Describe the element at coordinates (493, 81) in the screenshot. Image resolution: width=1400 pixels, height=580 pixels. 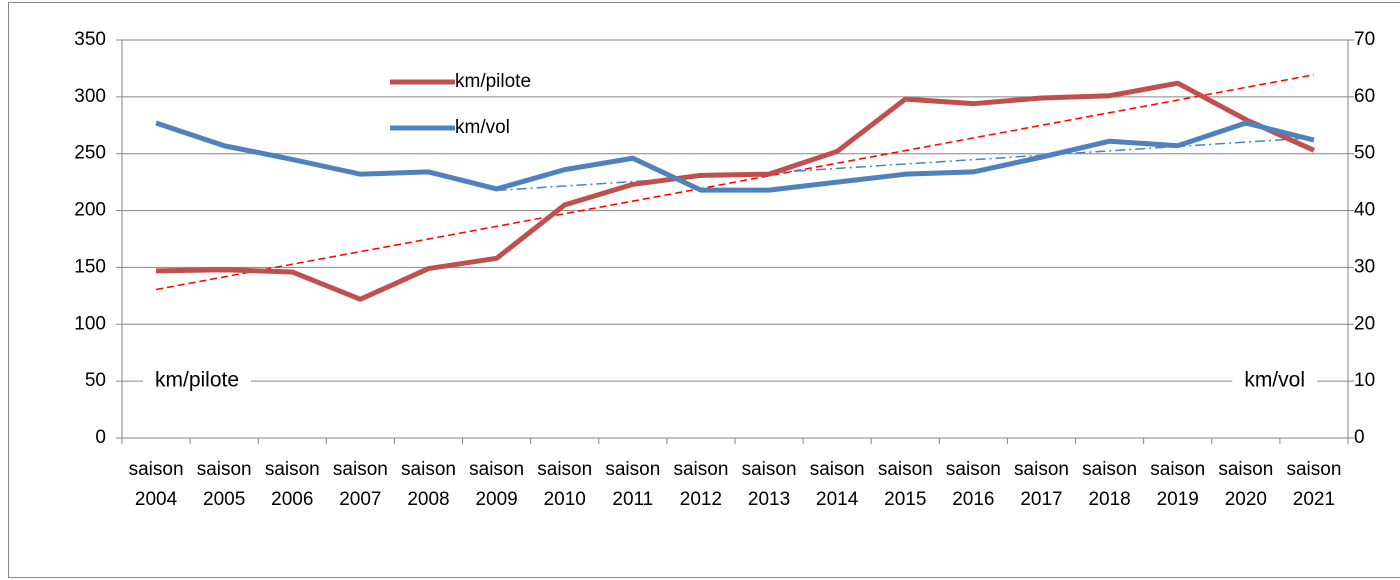
I see `legend-label: km/pilote` at that location.